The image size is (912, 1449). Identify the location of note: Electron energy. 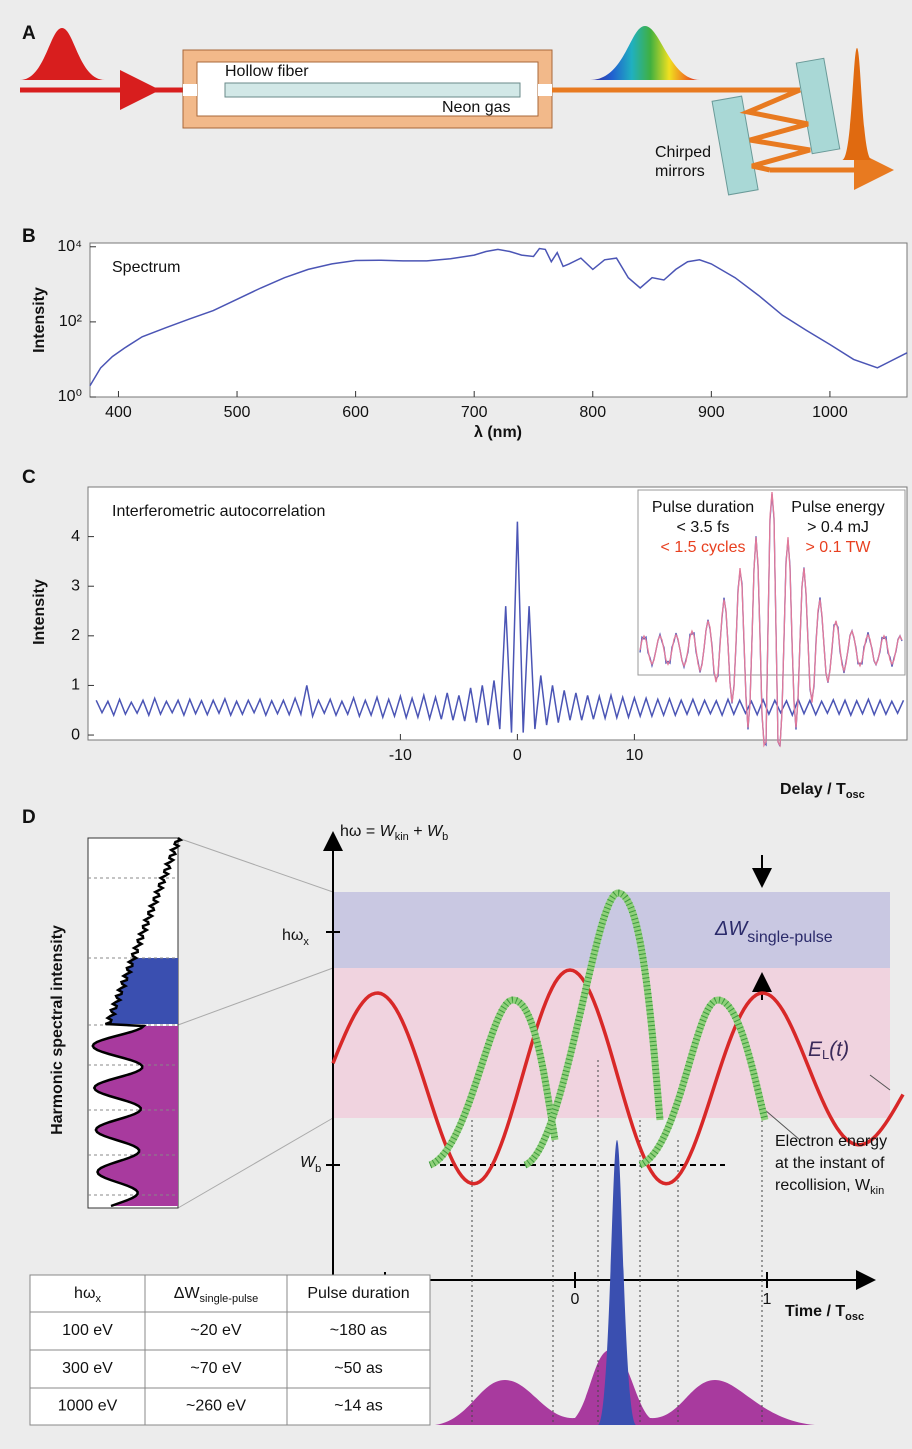
(831, 1141).